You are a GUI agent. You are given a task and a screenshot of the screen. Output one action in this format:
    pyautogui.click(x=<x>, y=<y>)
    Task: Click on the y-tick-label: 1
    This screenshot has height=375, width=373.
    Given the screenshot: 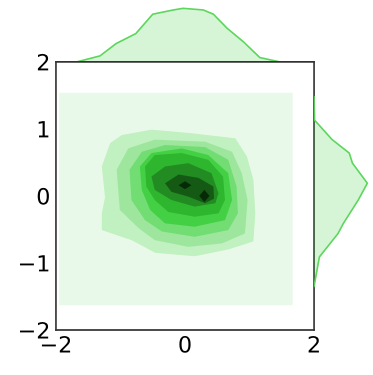 What is the action you would take?
    pyautogui.click(x=43, y=129)
    